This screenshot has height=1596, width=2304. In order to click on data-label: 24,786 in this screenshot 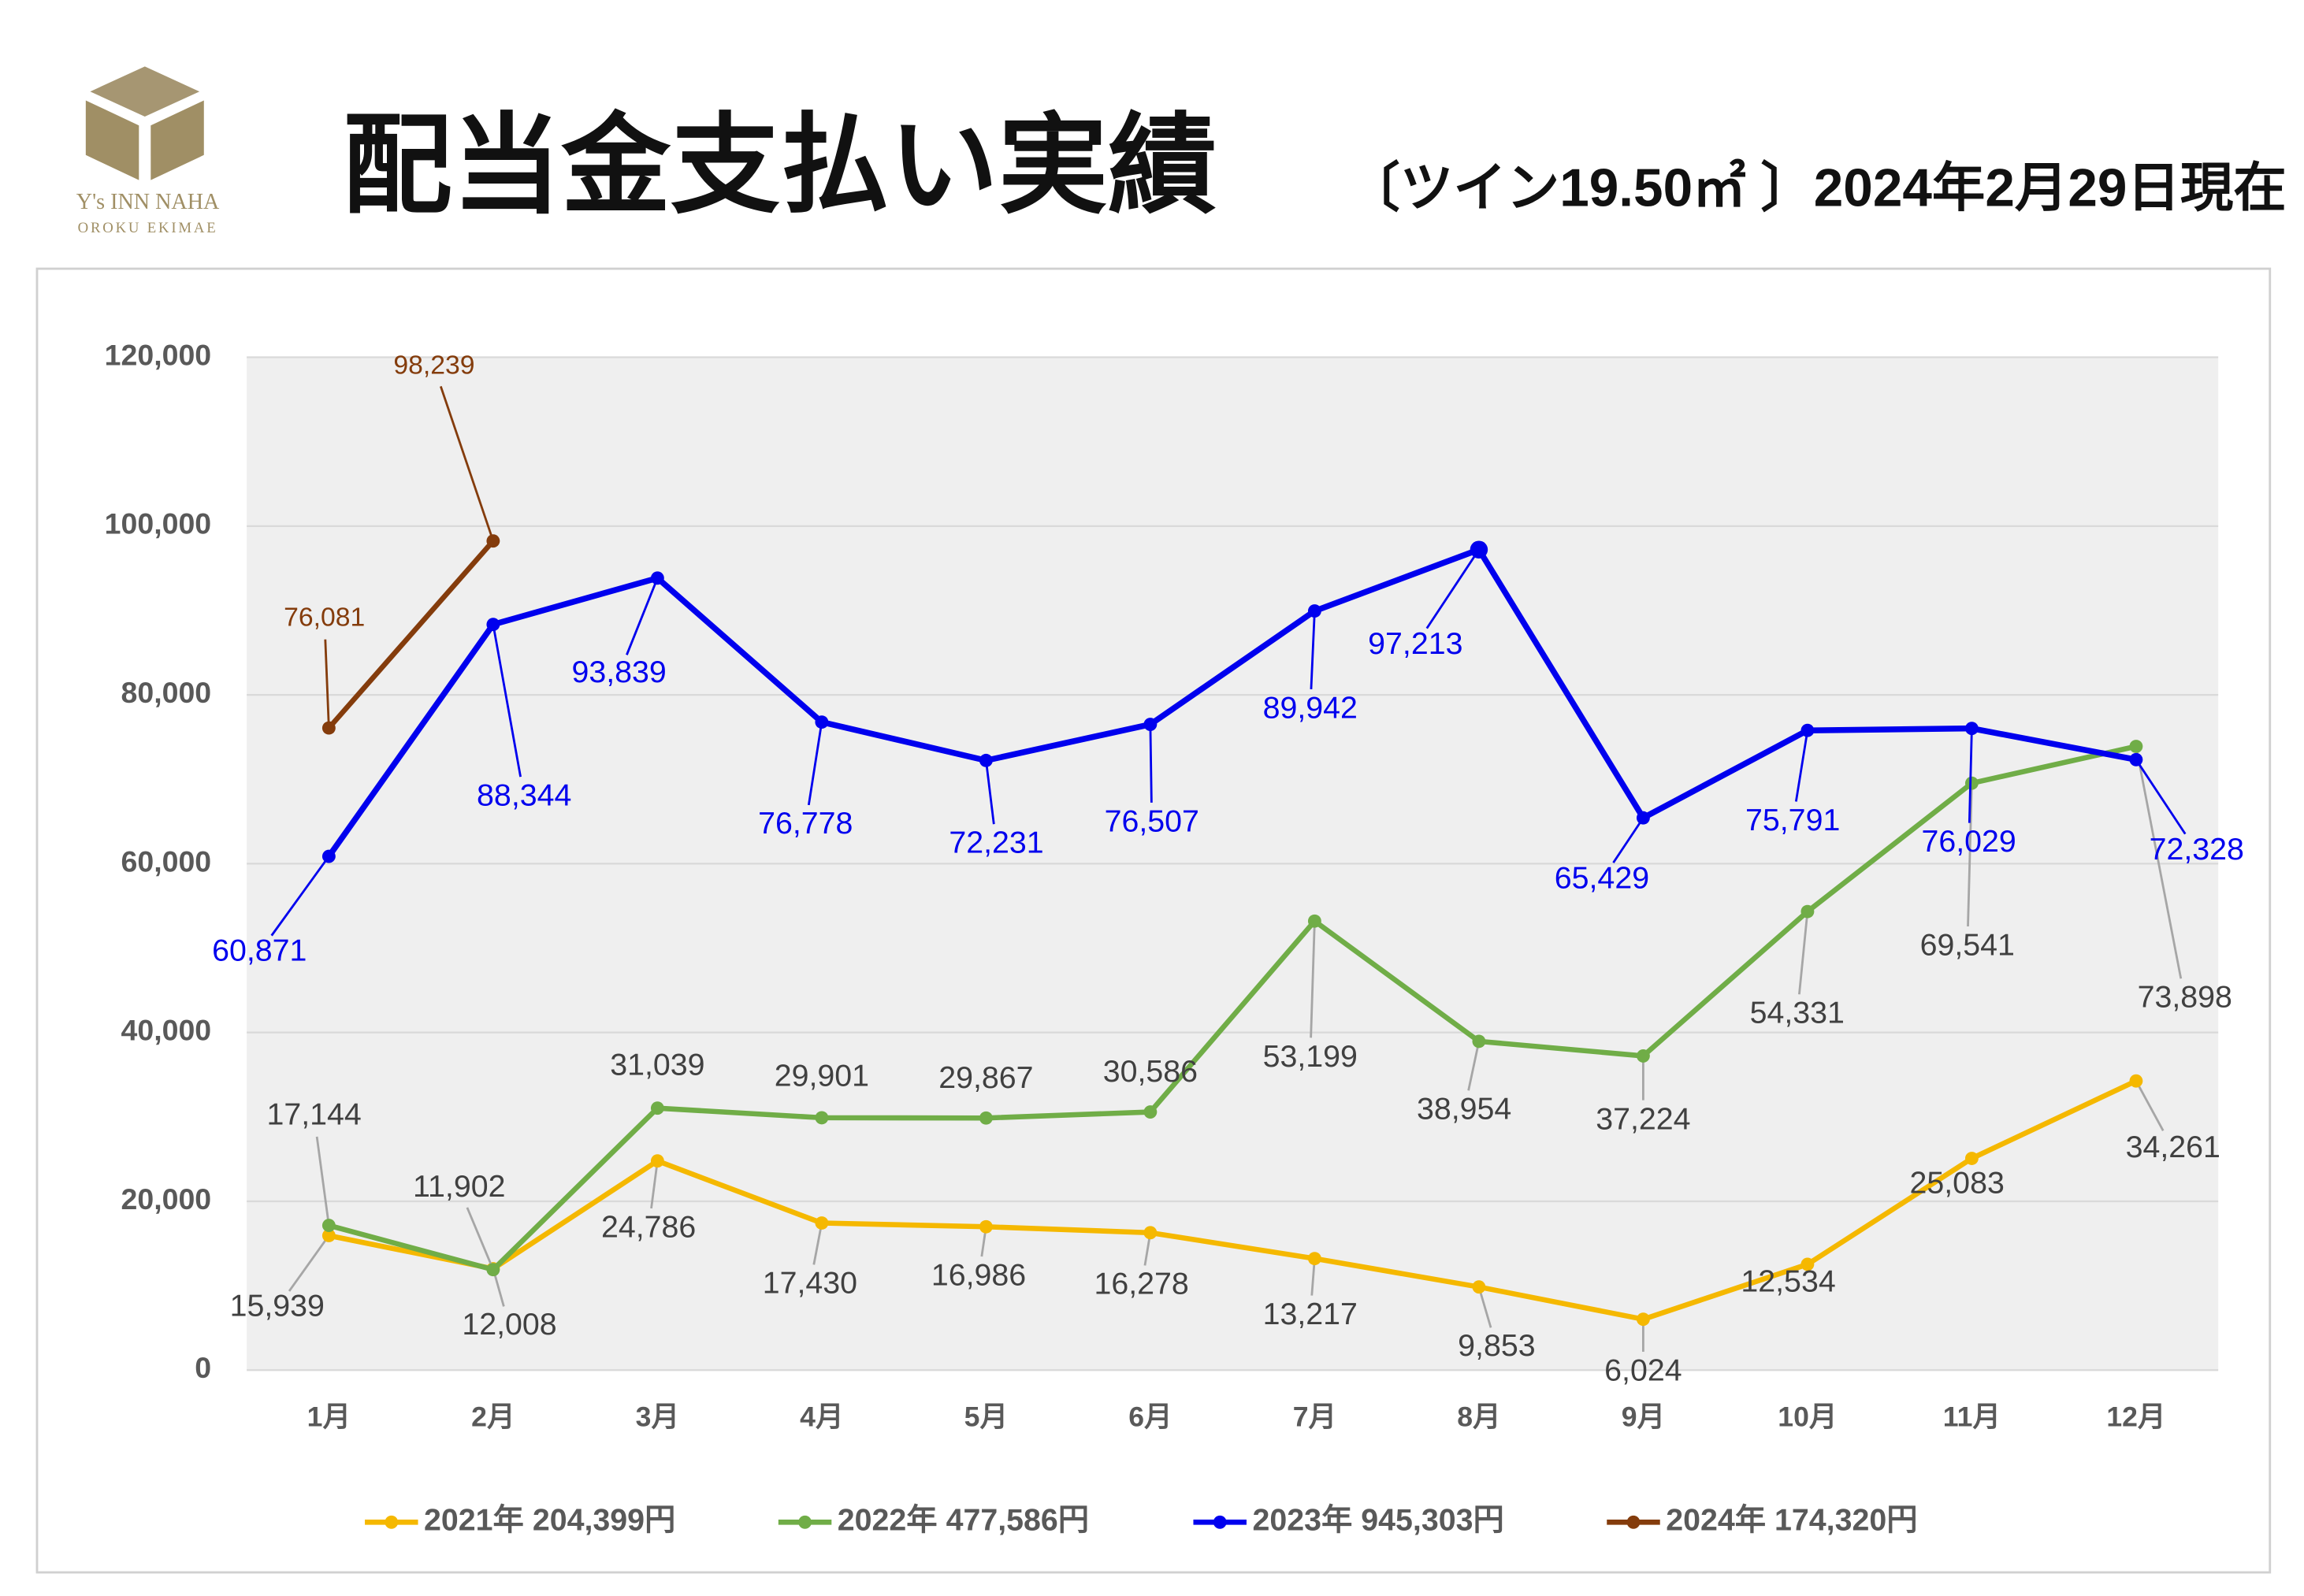, I will do `click(649, 1226)`.